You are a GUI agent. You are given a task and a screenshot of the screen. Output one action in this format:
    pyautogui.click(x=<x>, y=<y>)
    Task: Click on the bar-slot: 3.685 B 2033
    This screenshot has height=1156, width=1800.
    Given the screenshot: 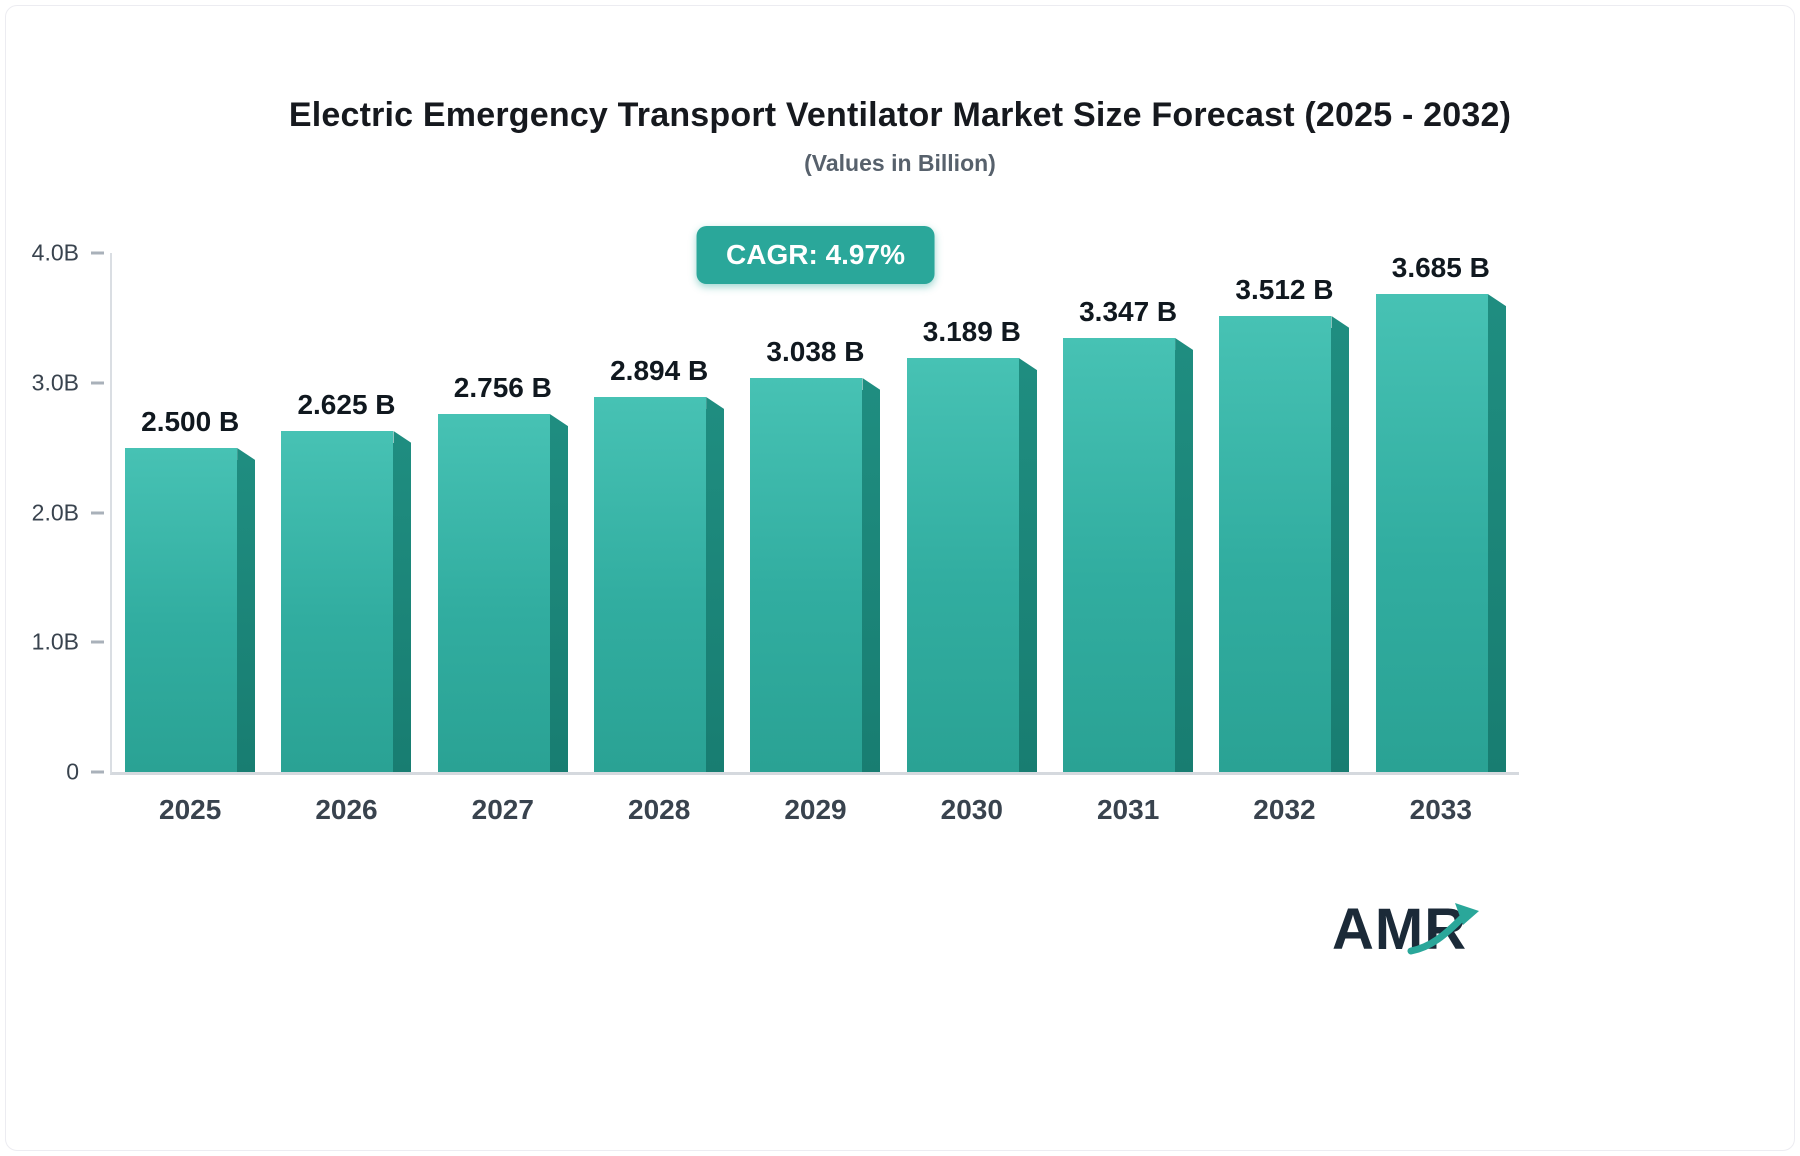 What is the action you would take?
    pyautogui.click(x=1441, y=538)
    